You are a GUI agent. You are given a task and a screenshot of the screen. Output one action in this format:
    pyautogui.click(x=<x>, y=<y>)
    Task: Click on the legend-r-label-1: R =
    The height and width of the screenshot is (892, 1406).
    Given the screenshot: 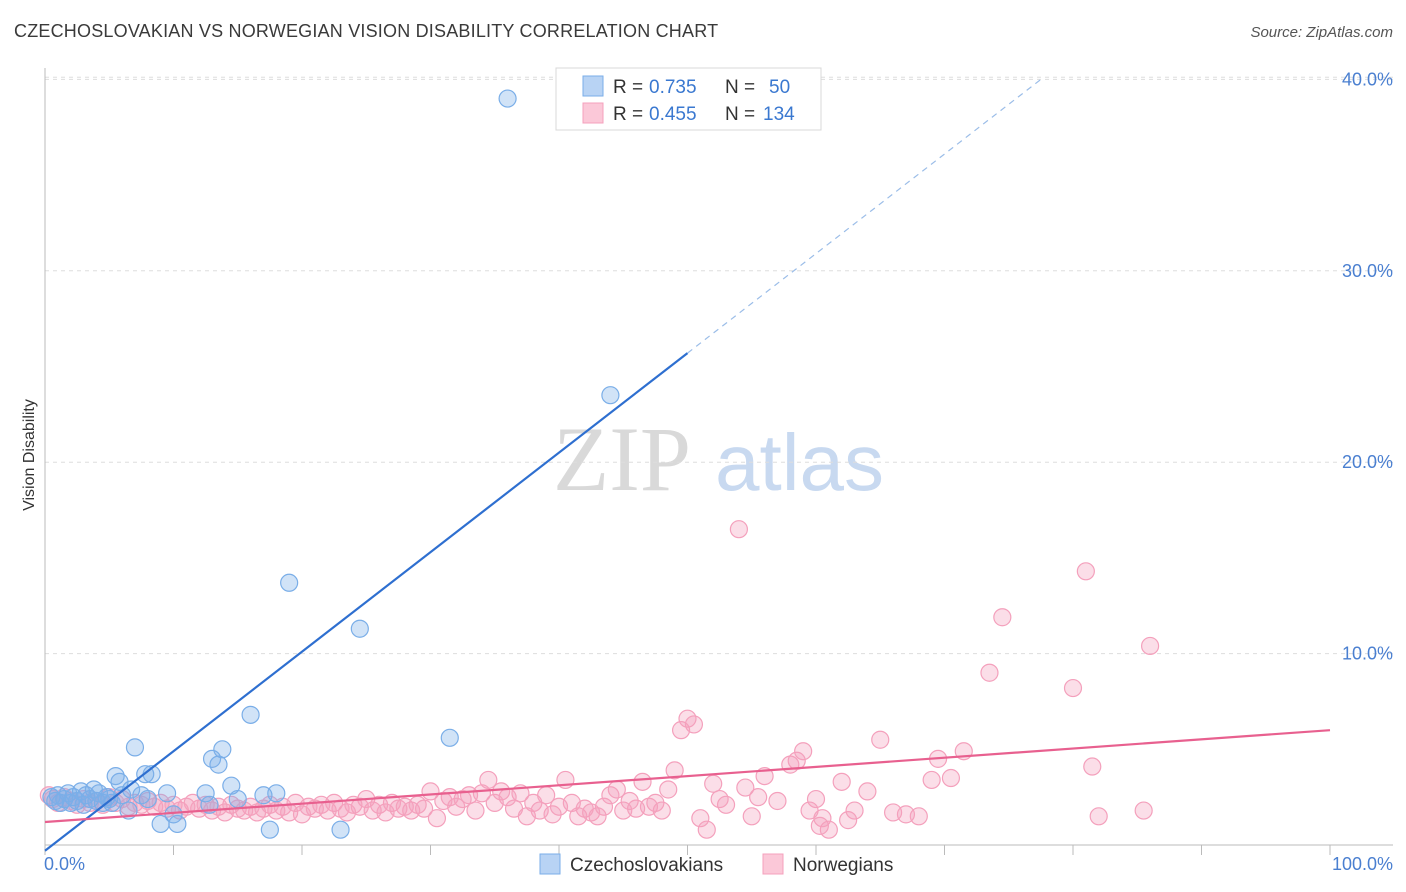 What is the action you would take?
    pyautogui.click(x=628, y=87)
    